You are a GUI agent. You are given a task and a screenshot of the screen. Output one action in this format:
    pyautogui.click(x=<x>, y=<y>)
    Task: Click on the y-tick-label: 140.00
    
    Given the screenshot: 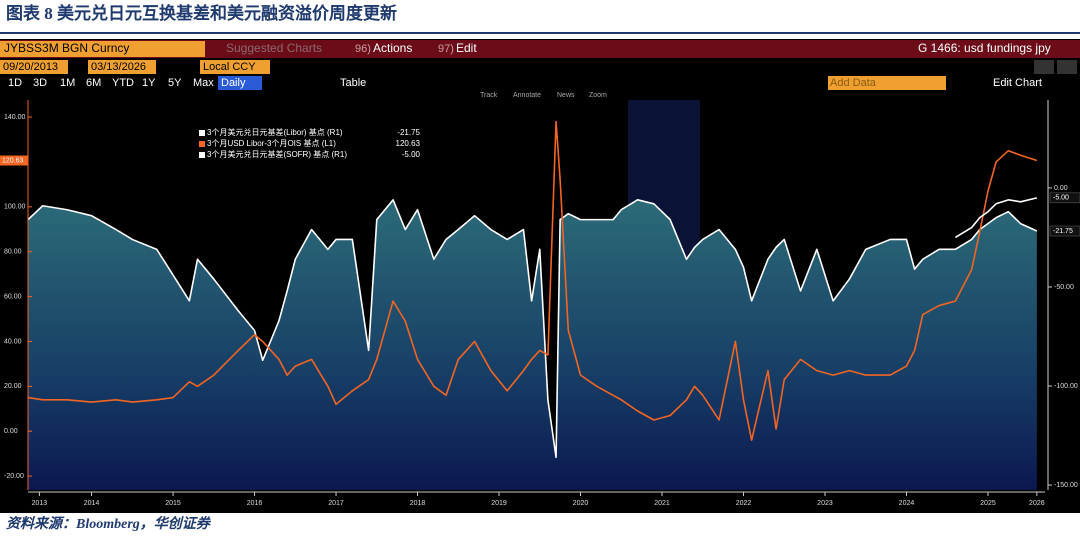 What is the action you would take?
    pyautogui.click(x=15, y=117)
    